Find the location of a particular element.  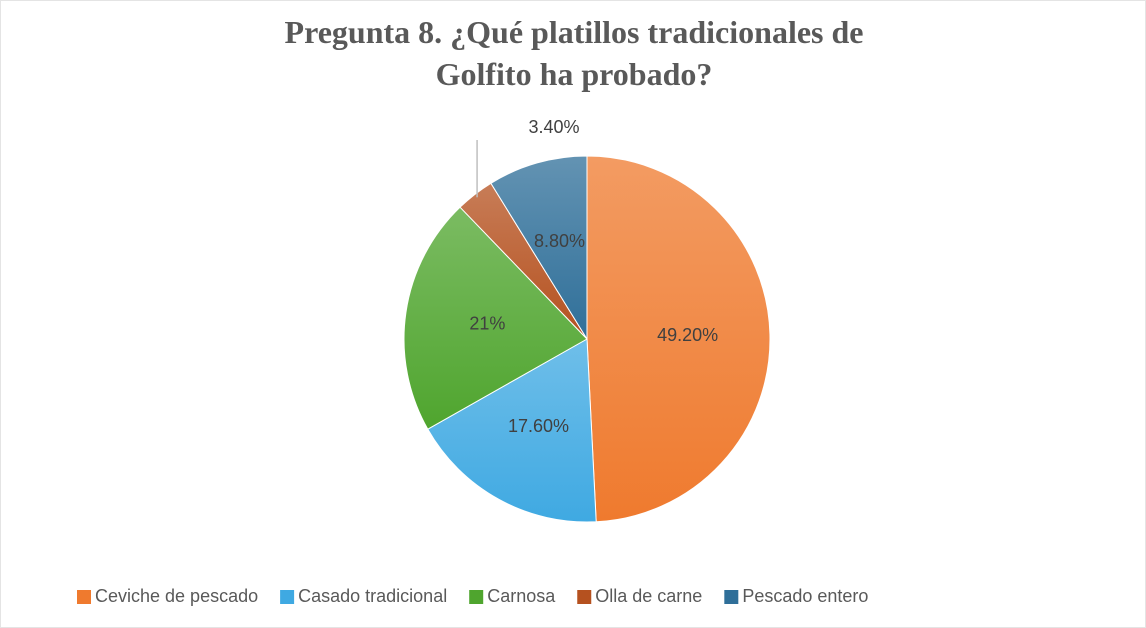

data-label: 21% is located at coordinates (487, 323).